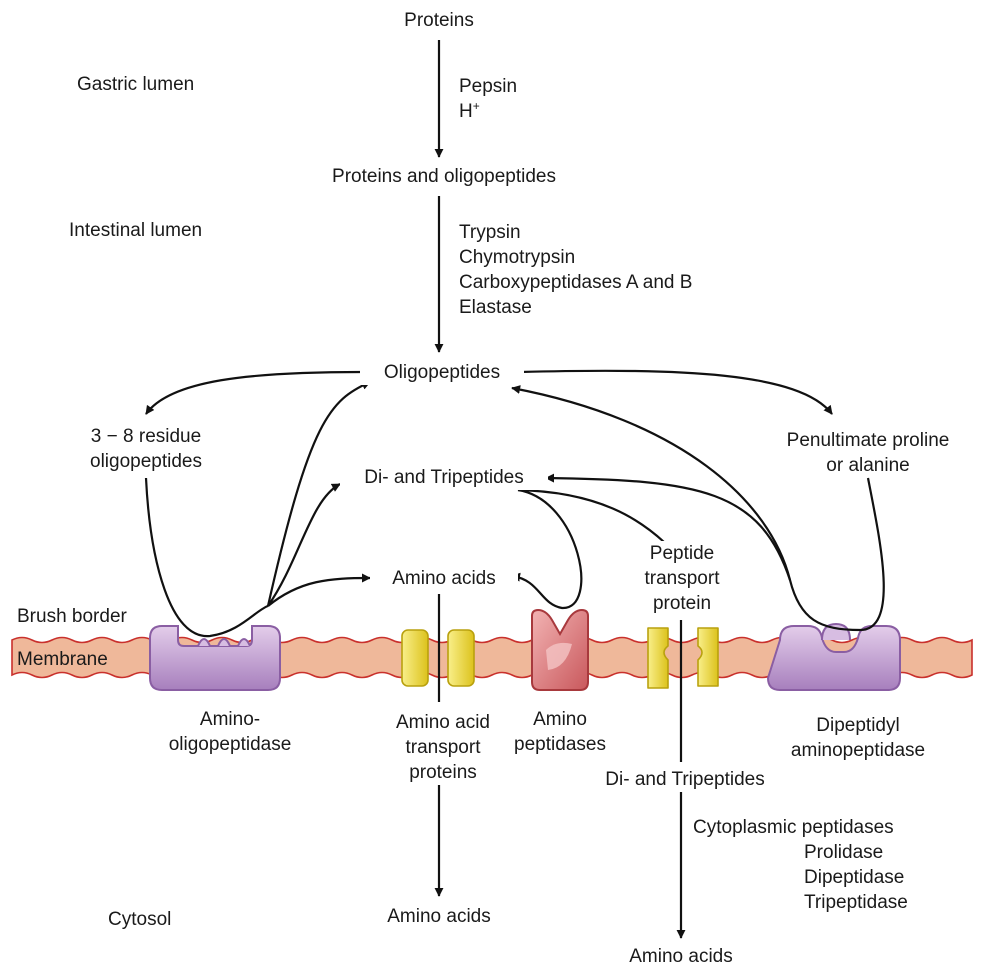 This screenshot has height=976, width=996. What do you see at coordinates (858, 750) in the screenshot?
I see `dipeptidyl-line2: aminopeptidase` at bounding box center [858, 750].